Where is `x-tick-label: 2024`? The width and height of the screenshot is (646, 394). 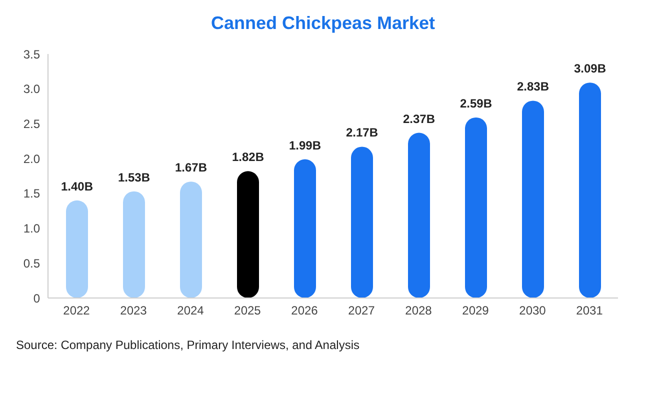 x-tick-label: 2024 is located at coordinates (190, 311).